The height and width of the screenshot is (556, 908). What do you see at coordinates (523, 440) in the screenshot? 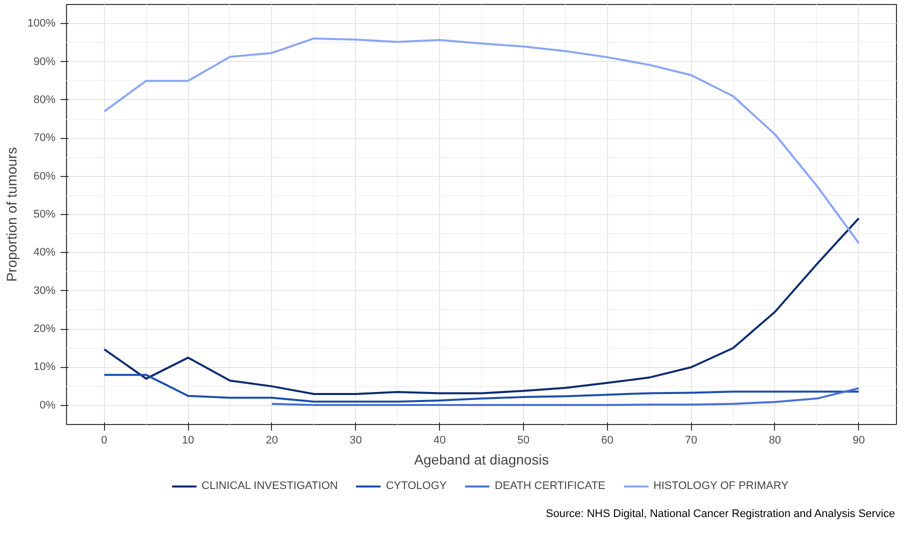
I see `x-tick-label: 50` at bounding box center [523, 440].